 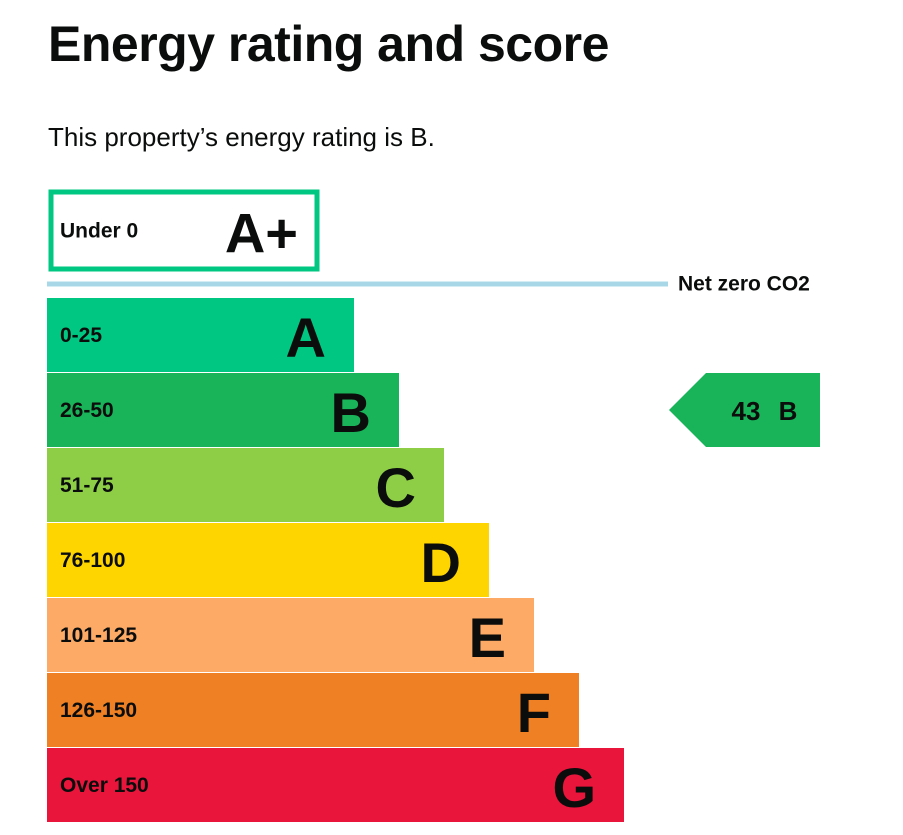 I want to click on band-e-bar, so click(x=290, y=635).